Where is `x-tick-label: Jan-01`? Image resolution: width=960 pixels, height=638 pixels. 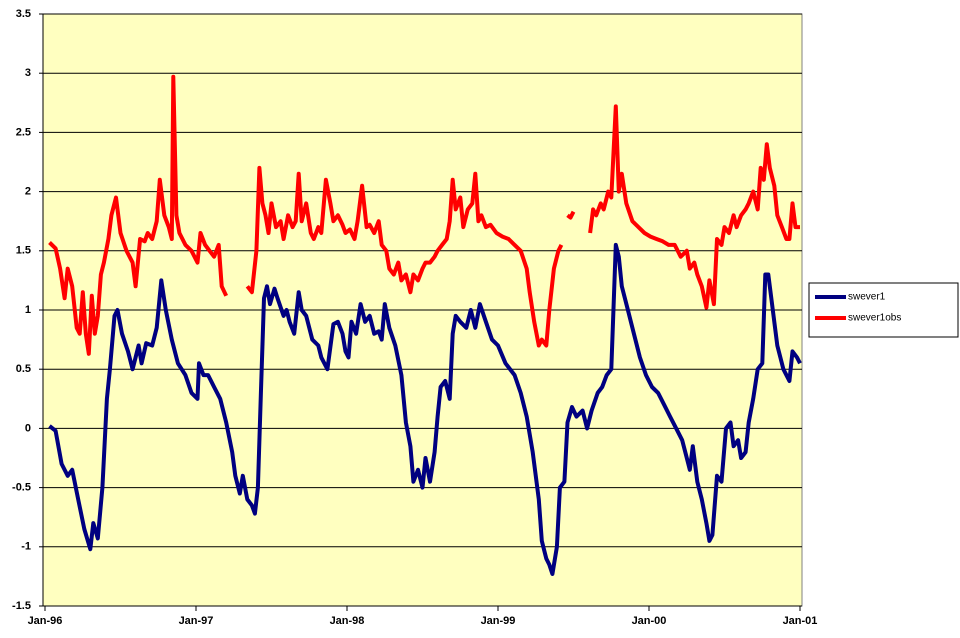
x-tick-label: Jan-01 is located at coordinates (800, 621).